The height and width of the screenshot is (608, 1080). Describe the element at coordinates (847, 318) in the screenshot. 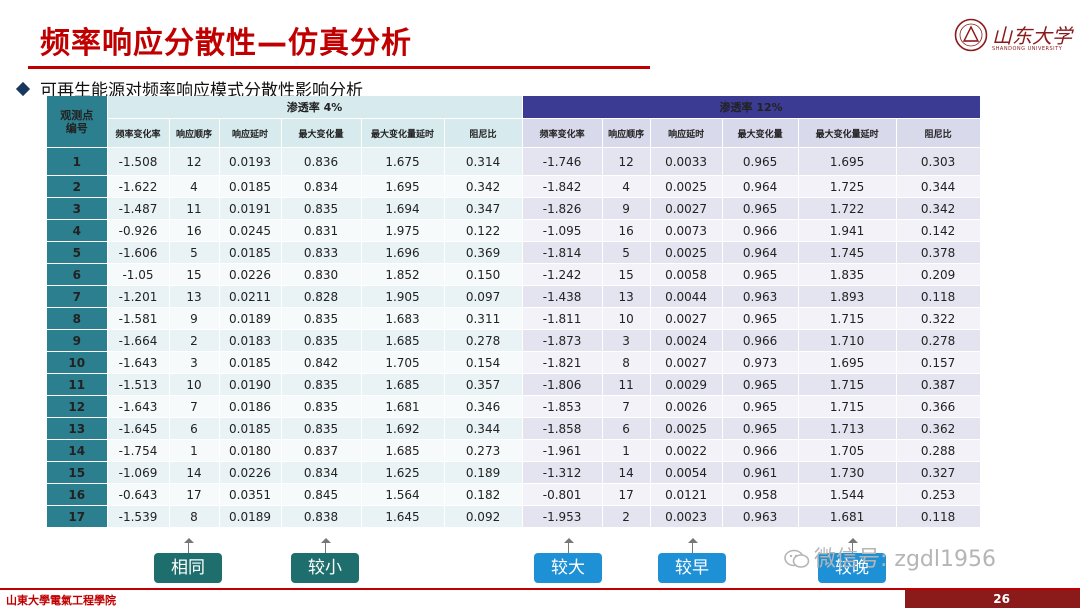

I see `table-cell: 1.715` at that location.